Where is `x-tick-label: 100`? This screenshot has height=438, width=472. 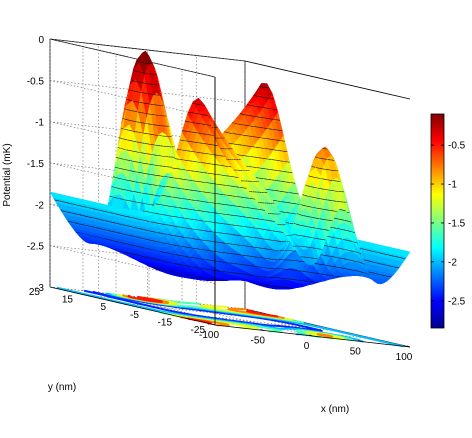
x-tick-label: 100 is located at coordinates (404, 357).